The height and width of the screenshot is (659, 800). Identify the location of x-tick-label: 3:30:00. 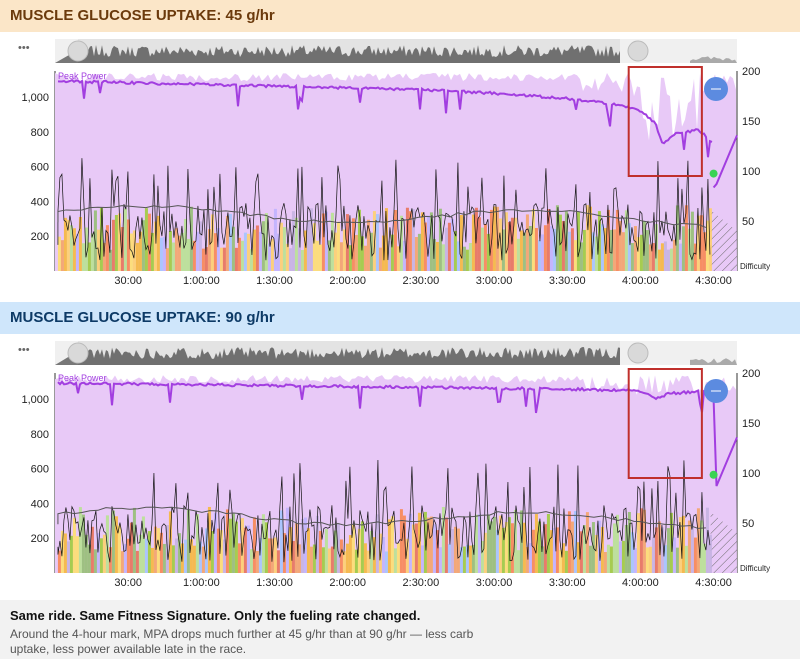
(567, 281).